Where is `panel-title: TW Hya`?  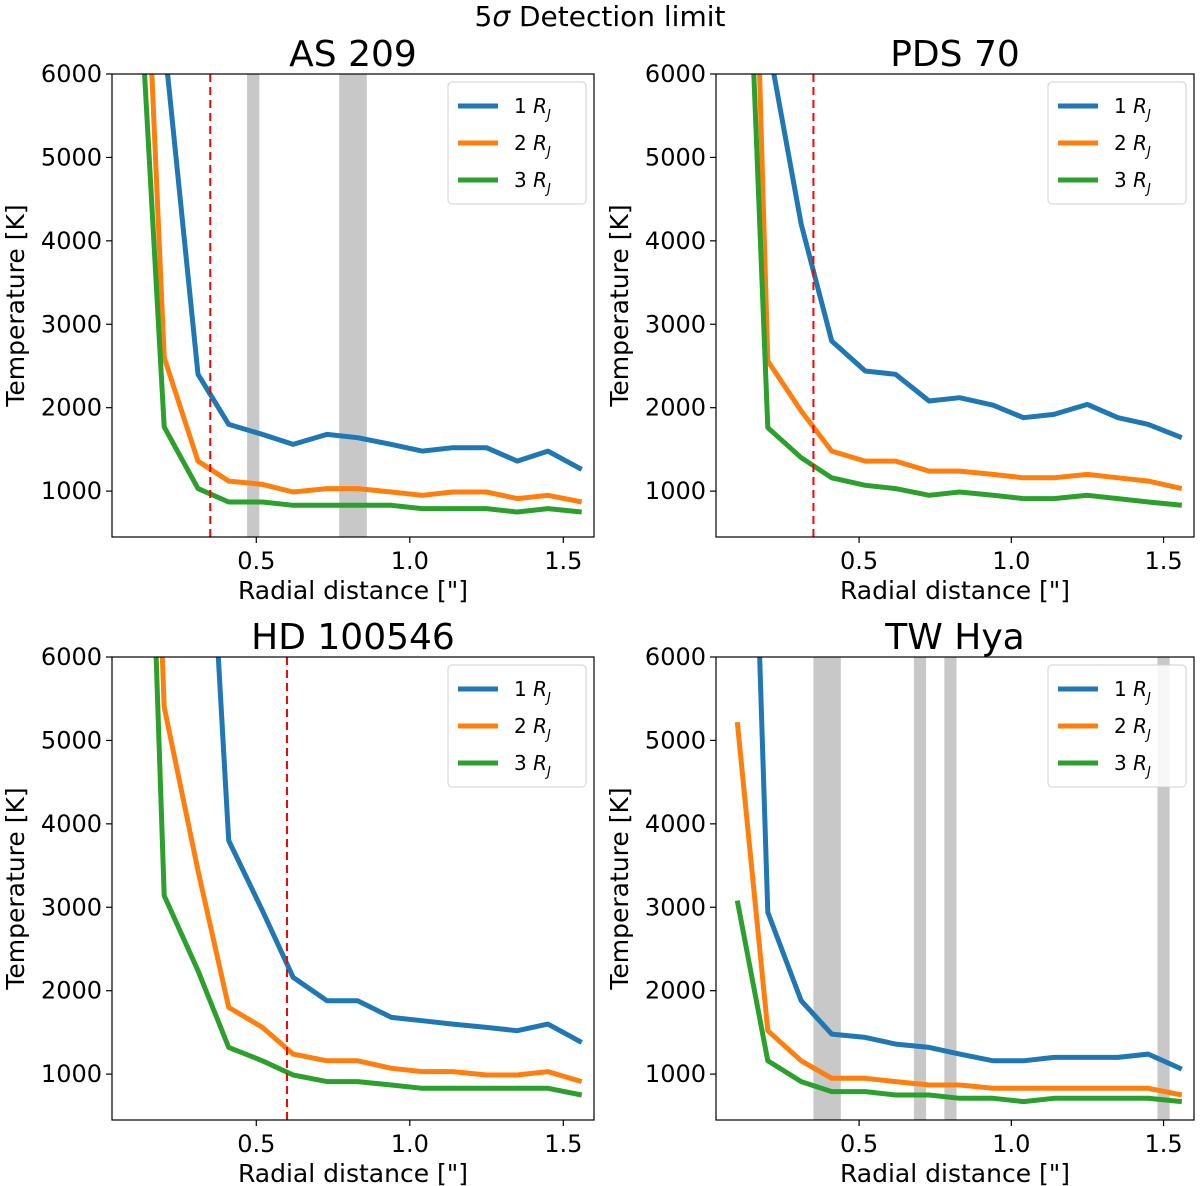
panel-title: TW Hya is located at coordinates (954, 637).